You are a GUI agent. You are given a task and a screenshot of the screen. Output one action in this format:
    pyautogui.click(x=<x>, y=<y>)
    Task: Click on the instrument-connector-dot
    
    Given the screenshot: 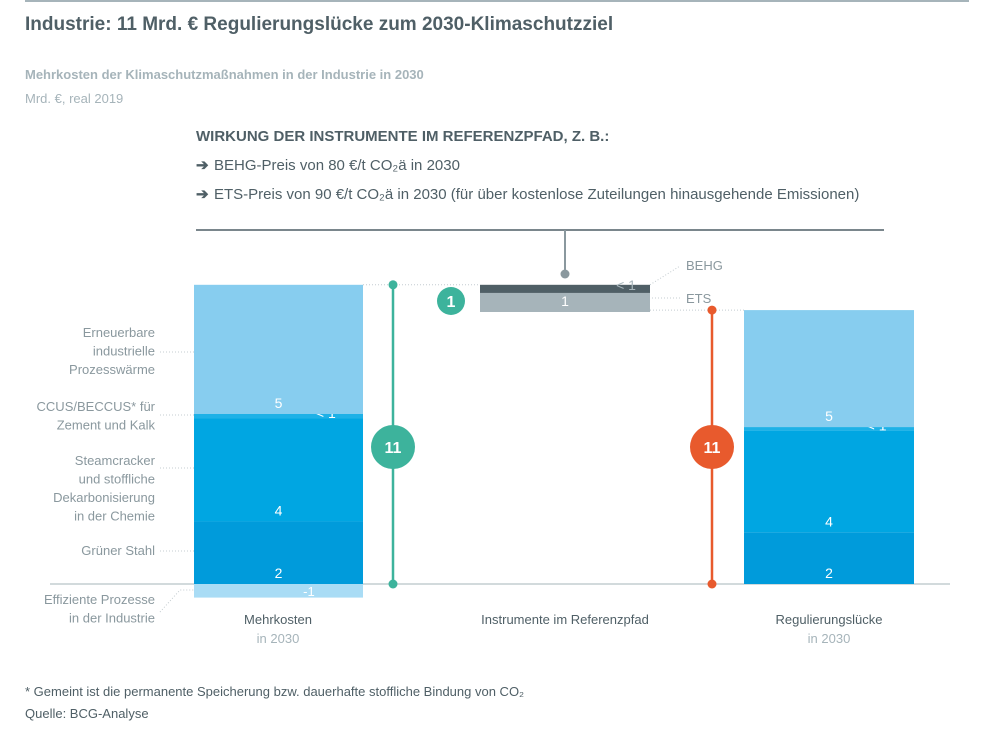 What is the action you would take?
    pyautogui.click(x=565, y=274)
    